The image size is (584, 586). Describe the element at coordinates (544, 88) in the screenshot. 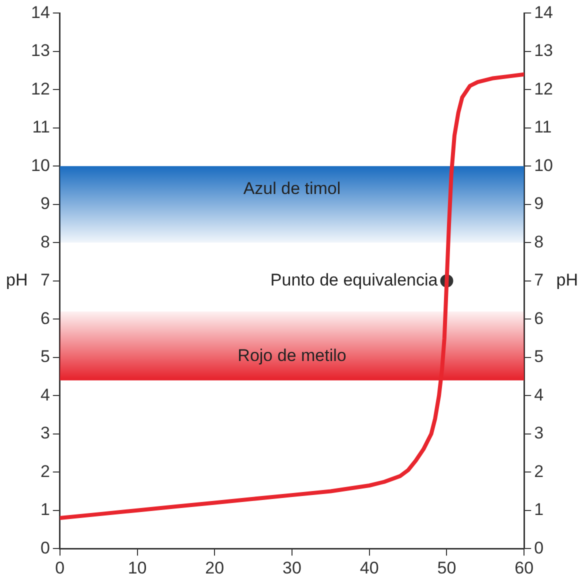

I see `y2-tick-label: 12` at that location.